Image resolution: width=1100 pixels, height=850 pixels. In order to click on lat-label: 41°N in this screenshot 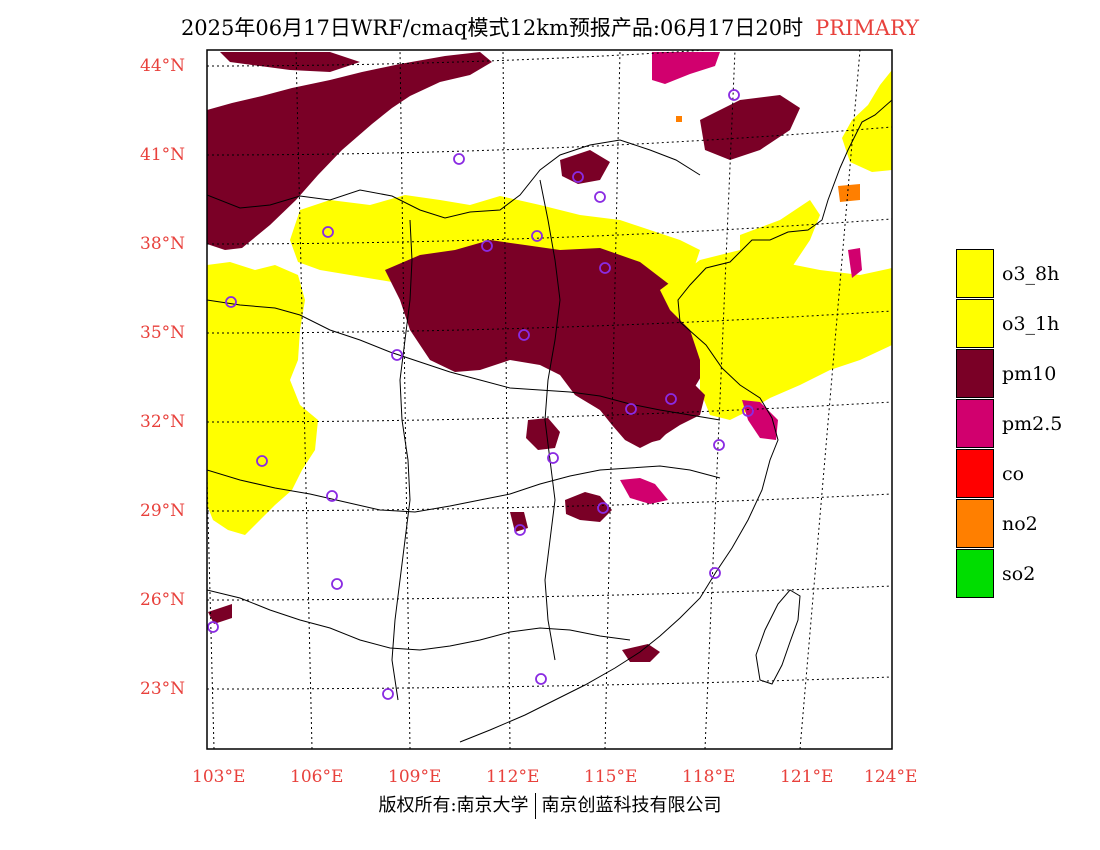, I will do `click(162, 155)`.